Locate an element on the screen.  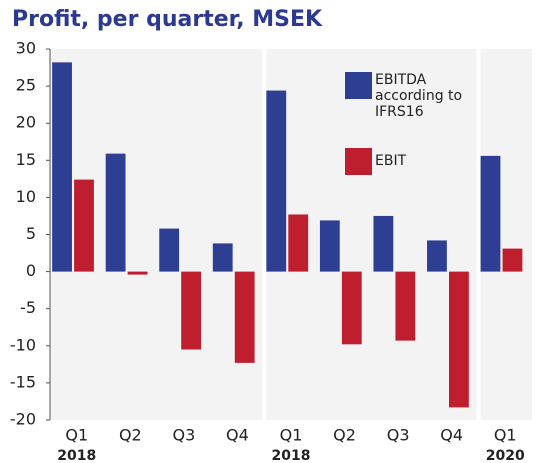
y-tick-label: -5 is located at coordinates (28, 307).